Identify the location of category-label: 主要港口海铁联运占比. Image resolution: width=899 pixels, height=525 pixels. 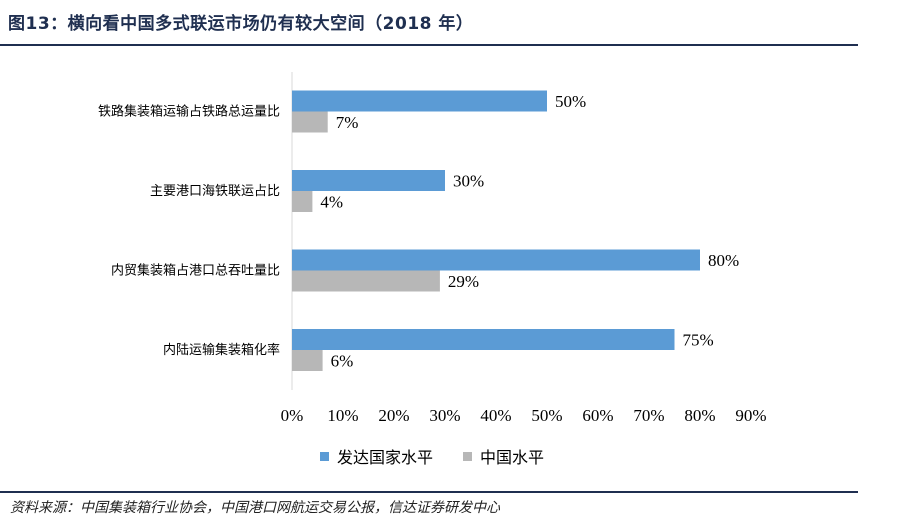
(215, 191).